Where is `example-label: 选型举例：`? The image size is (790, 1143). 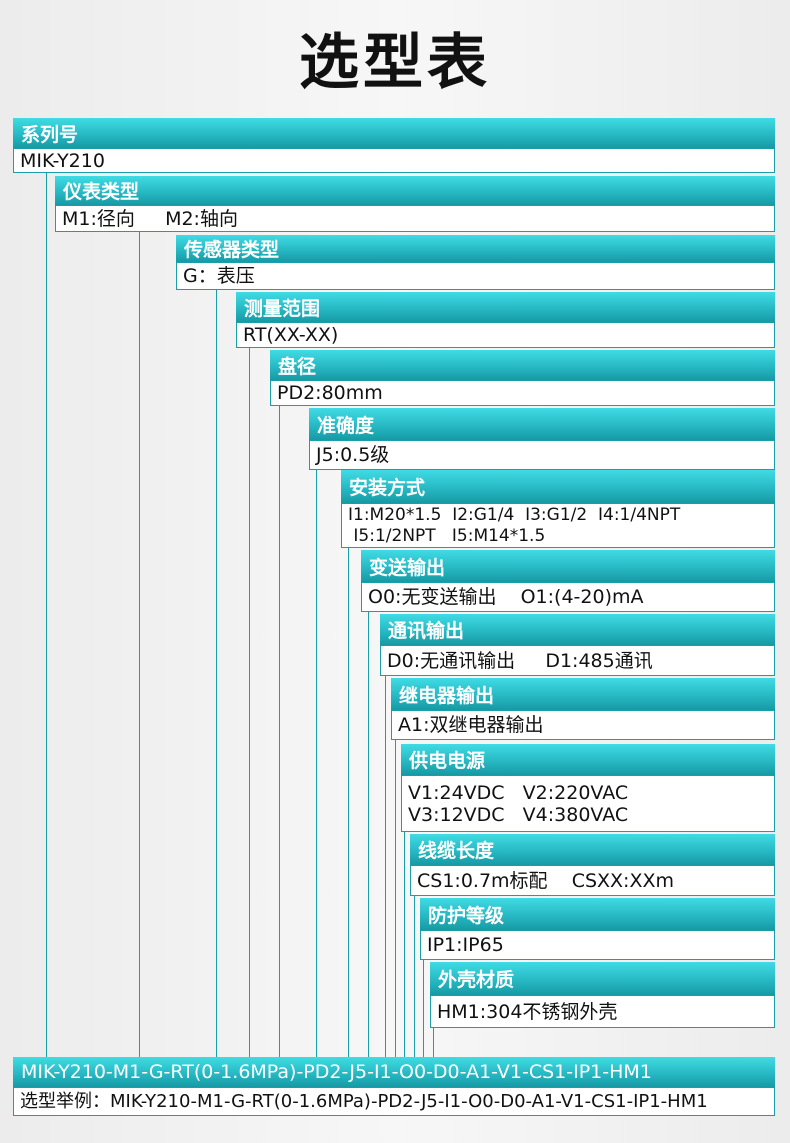
example-label: 选型举例： is located at coordinates (65, 1101).